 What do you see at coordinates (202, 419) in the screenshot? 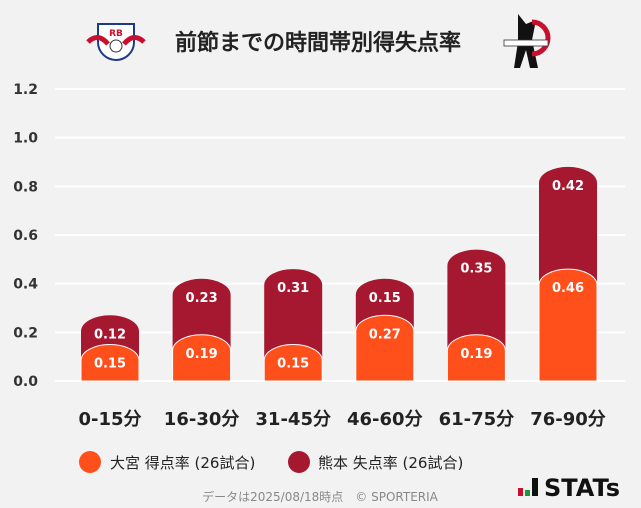
I see `x-tick-label: 16-30分` at bounding box center [202, 419].